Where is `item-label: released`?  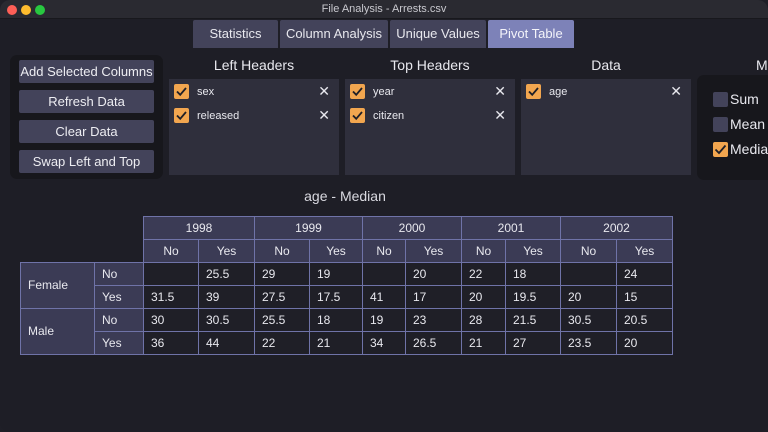 item-label: released is located at coordinates (218, 116).